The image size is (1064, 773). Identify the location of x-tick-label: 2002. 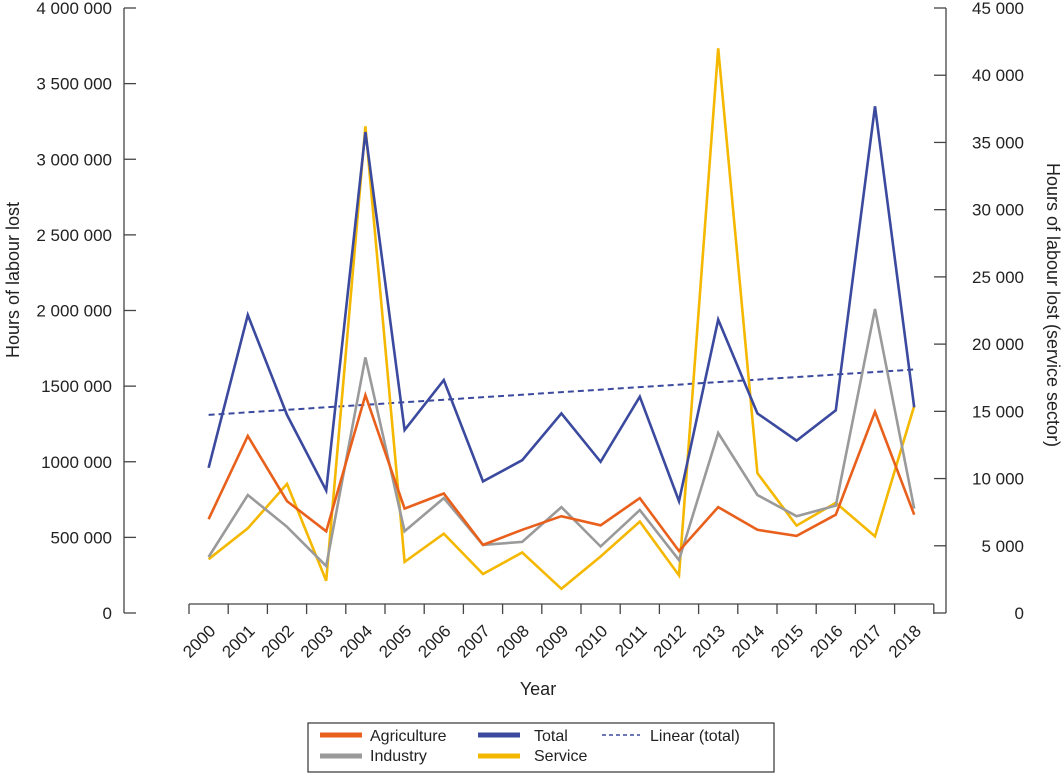
(278, 641).